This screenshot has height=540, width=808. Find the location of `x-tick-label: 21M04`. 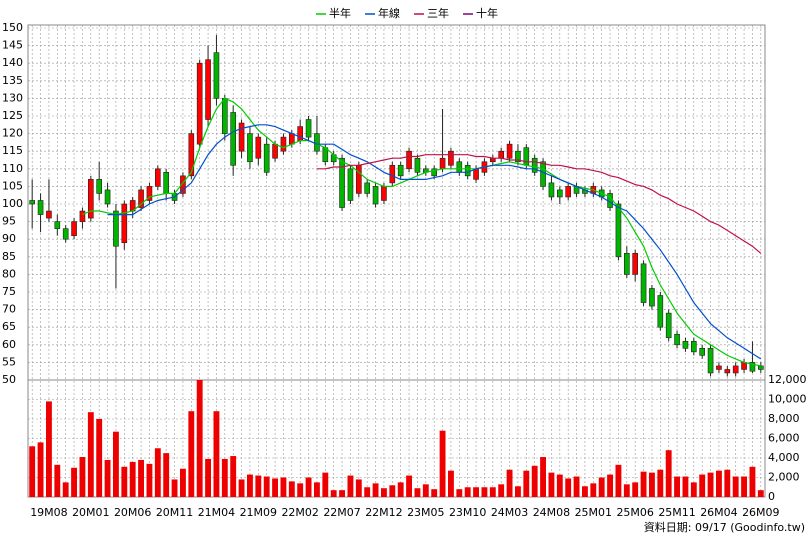

x-tick-label: 21M04 is located at coordinates (217, 512).